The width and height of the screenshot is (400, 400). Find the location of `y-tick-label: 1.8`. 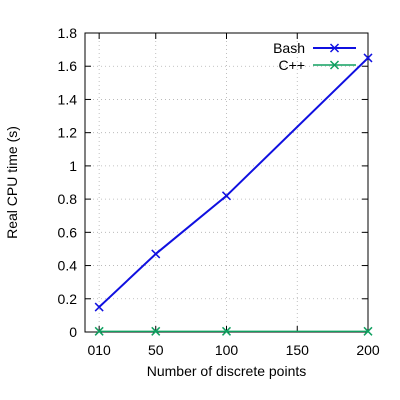

y-tick-label: 1.8 is located at coordinates (68, 33).